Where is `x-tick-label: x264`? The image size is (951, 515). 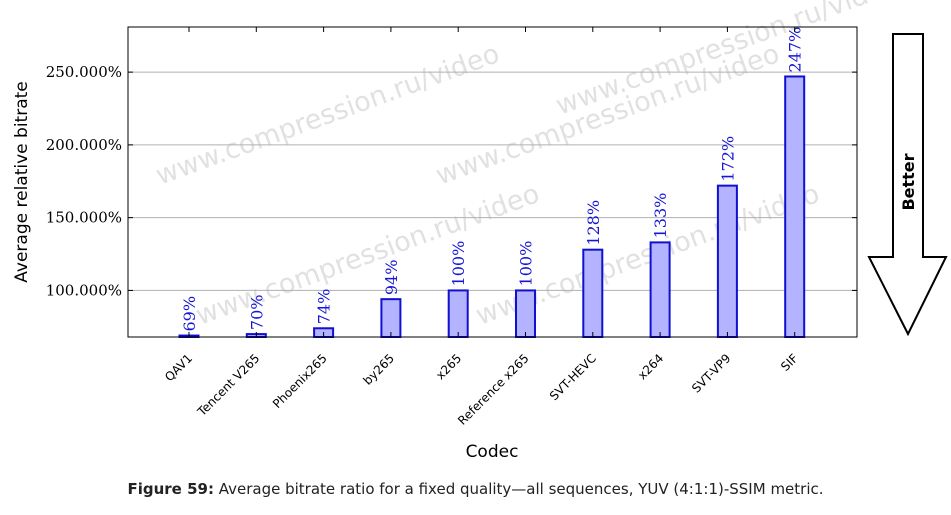
x-tick-label: x264 is located at coordinates (650, 366).